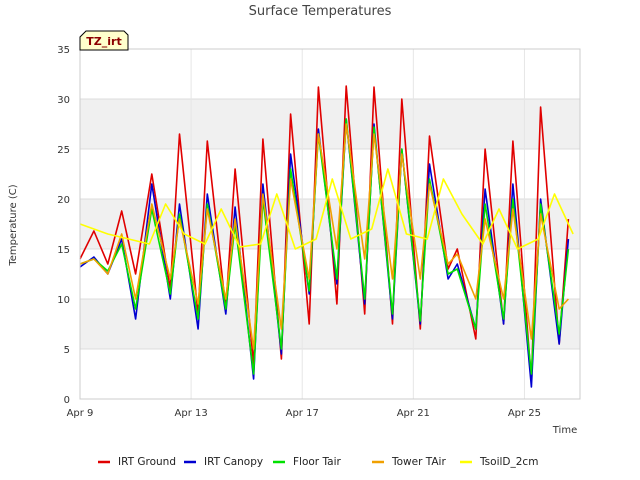 The image size is (640, 480). I want to click on y-tick-label: 25, so click(63, 150).